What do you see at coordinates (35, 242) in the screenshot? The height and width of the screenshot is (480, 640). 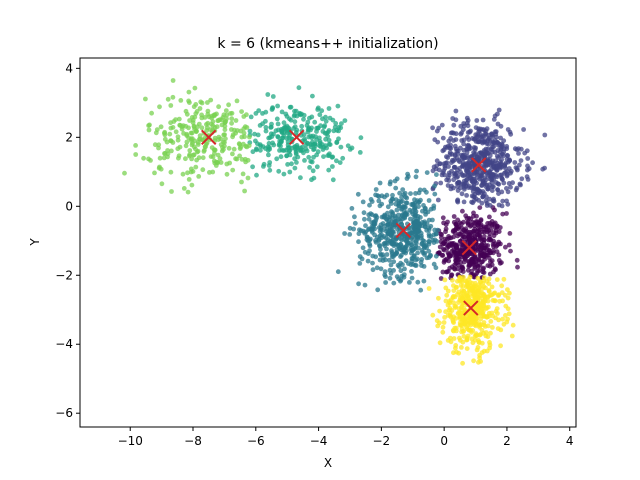 I see `y-axis-label: Y` at bounding box center [35, 242].